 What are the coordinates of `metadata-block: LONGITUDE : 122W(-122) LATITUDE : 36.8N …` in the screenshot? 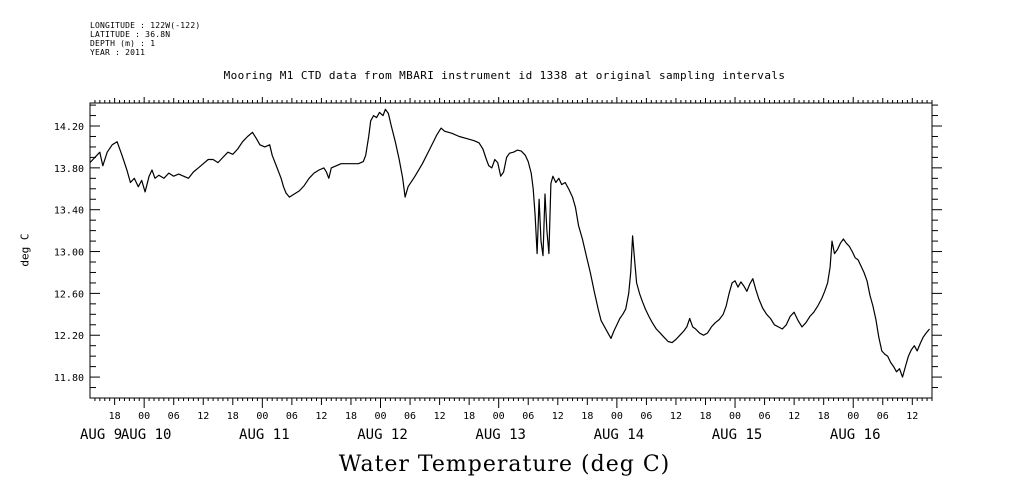 It's located at (145, 39).